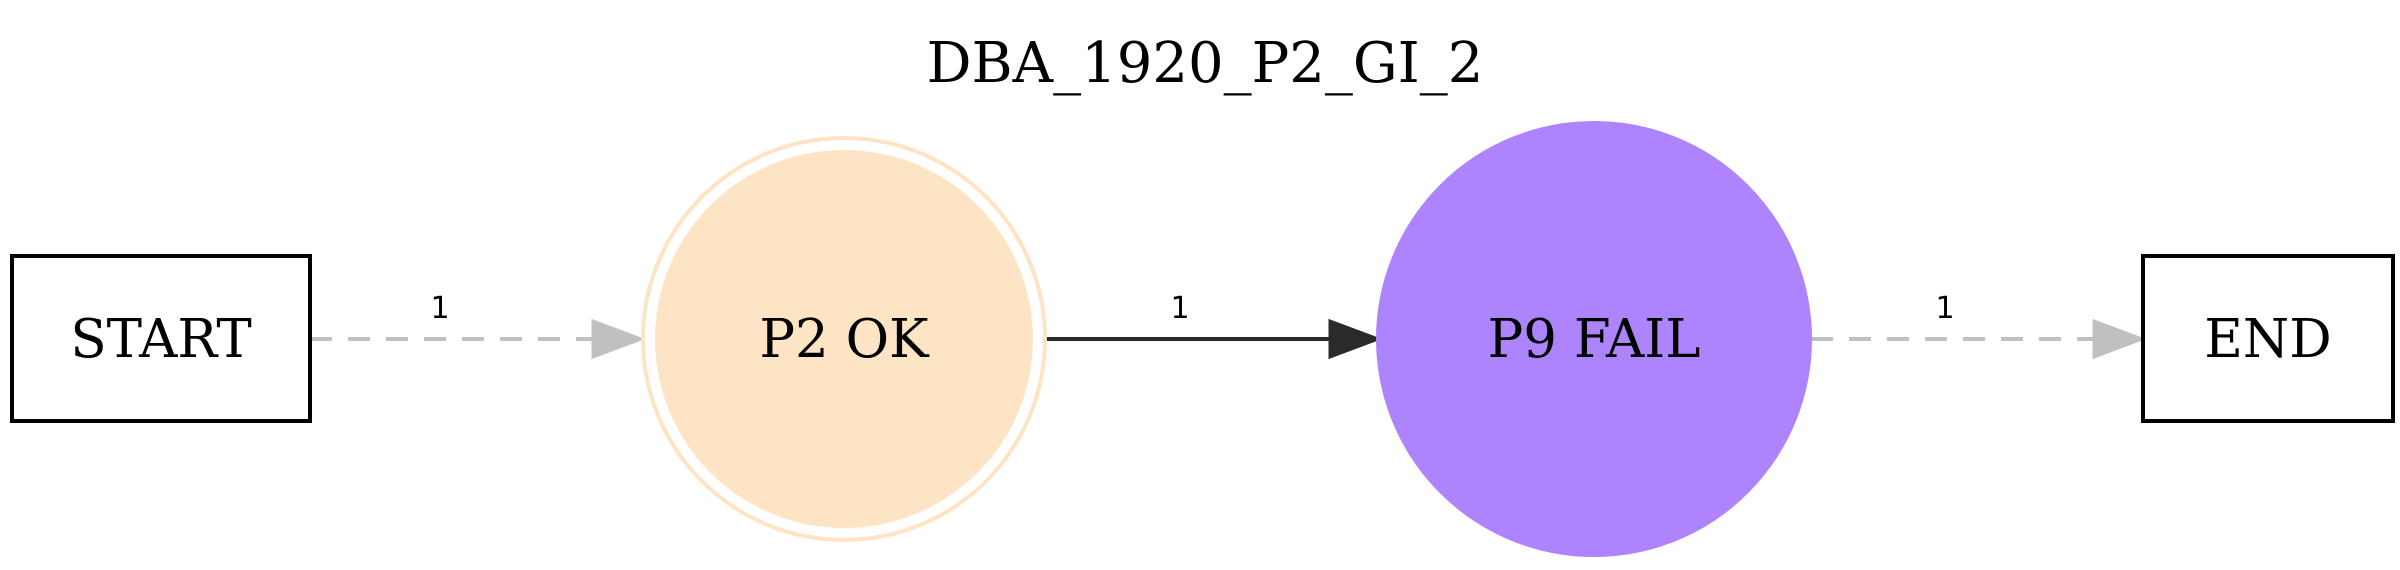 The width and height of the screenshot is (2400, 570). What do you see at coordinates (1179, 308) in the screenshot?
I see `edge-p2-to-p9-label: 1` at bounding box center [1179, 308].